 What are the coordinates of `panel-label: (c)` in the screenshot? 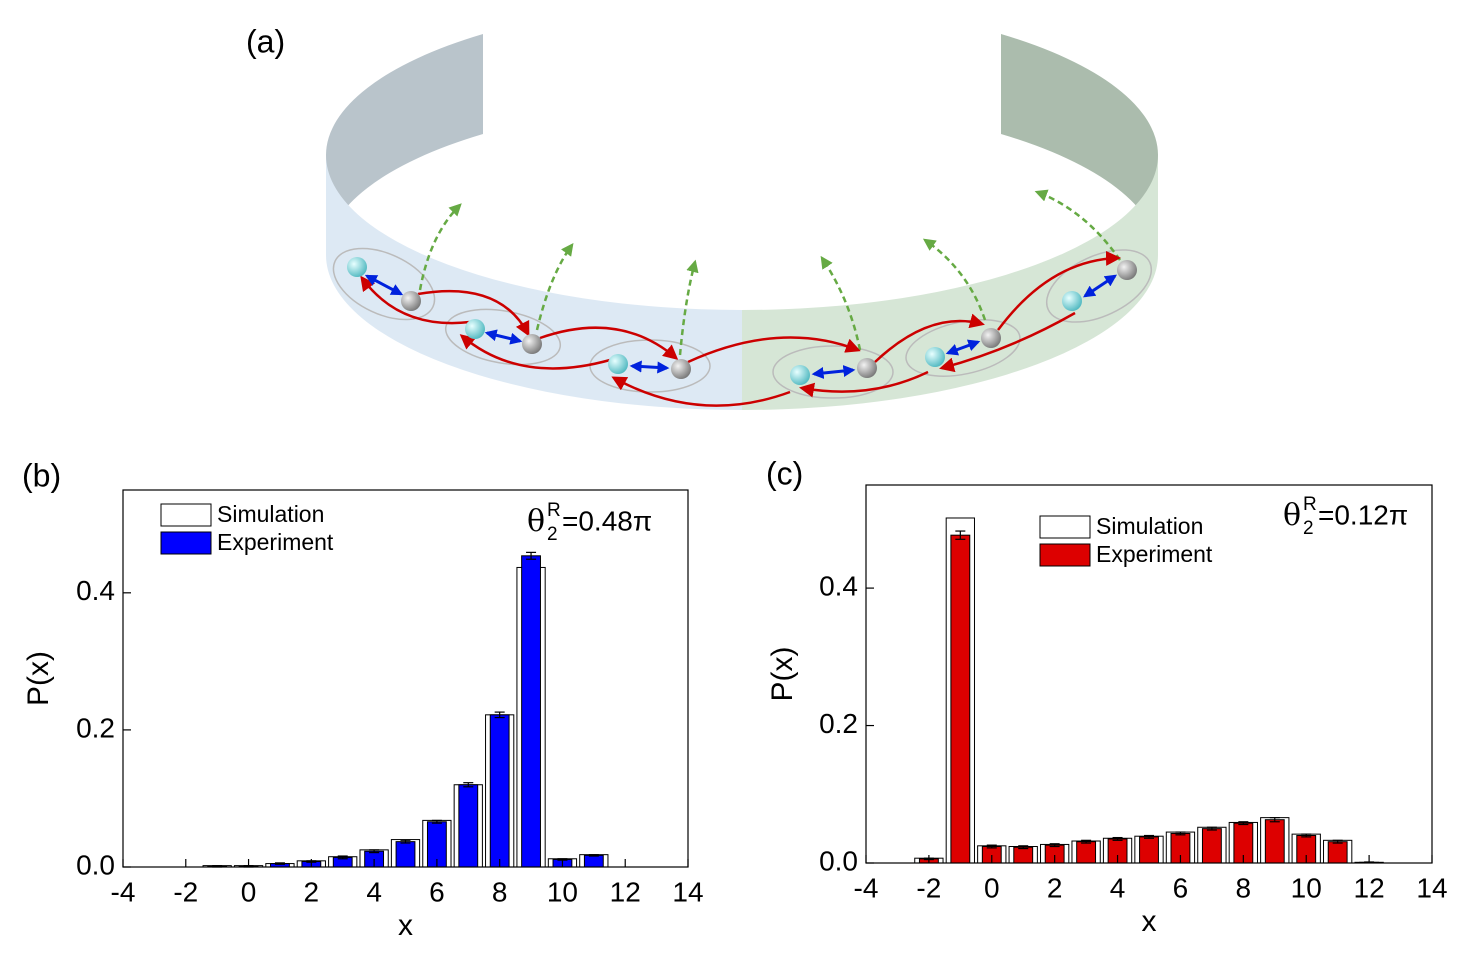 It's located at (784, 473).